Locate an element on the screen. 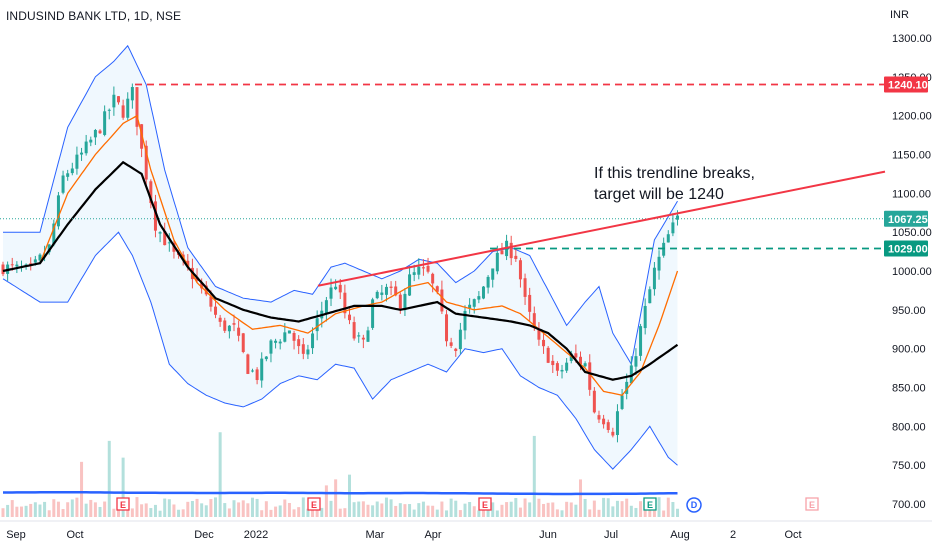 This screenshot has height=550, width=932. event-marker-earnings-future: E is located at coordinates (812, 504).